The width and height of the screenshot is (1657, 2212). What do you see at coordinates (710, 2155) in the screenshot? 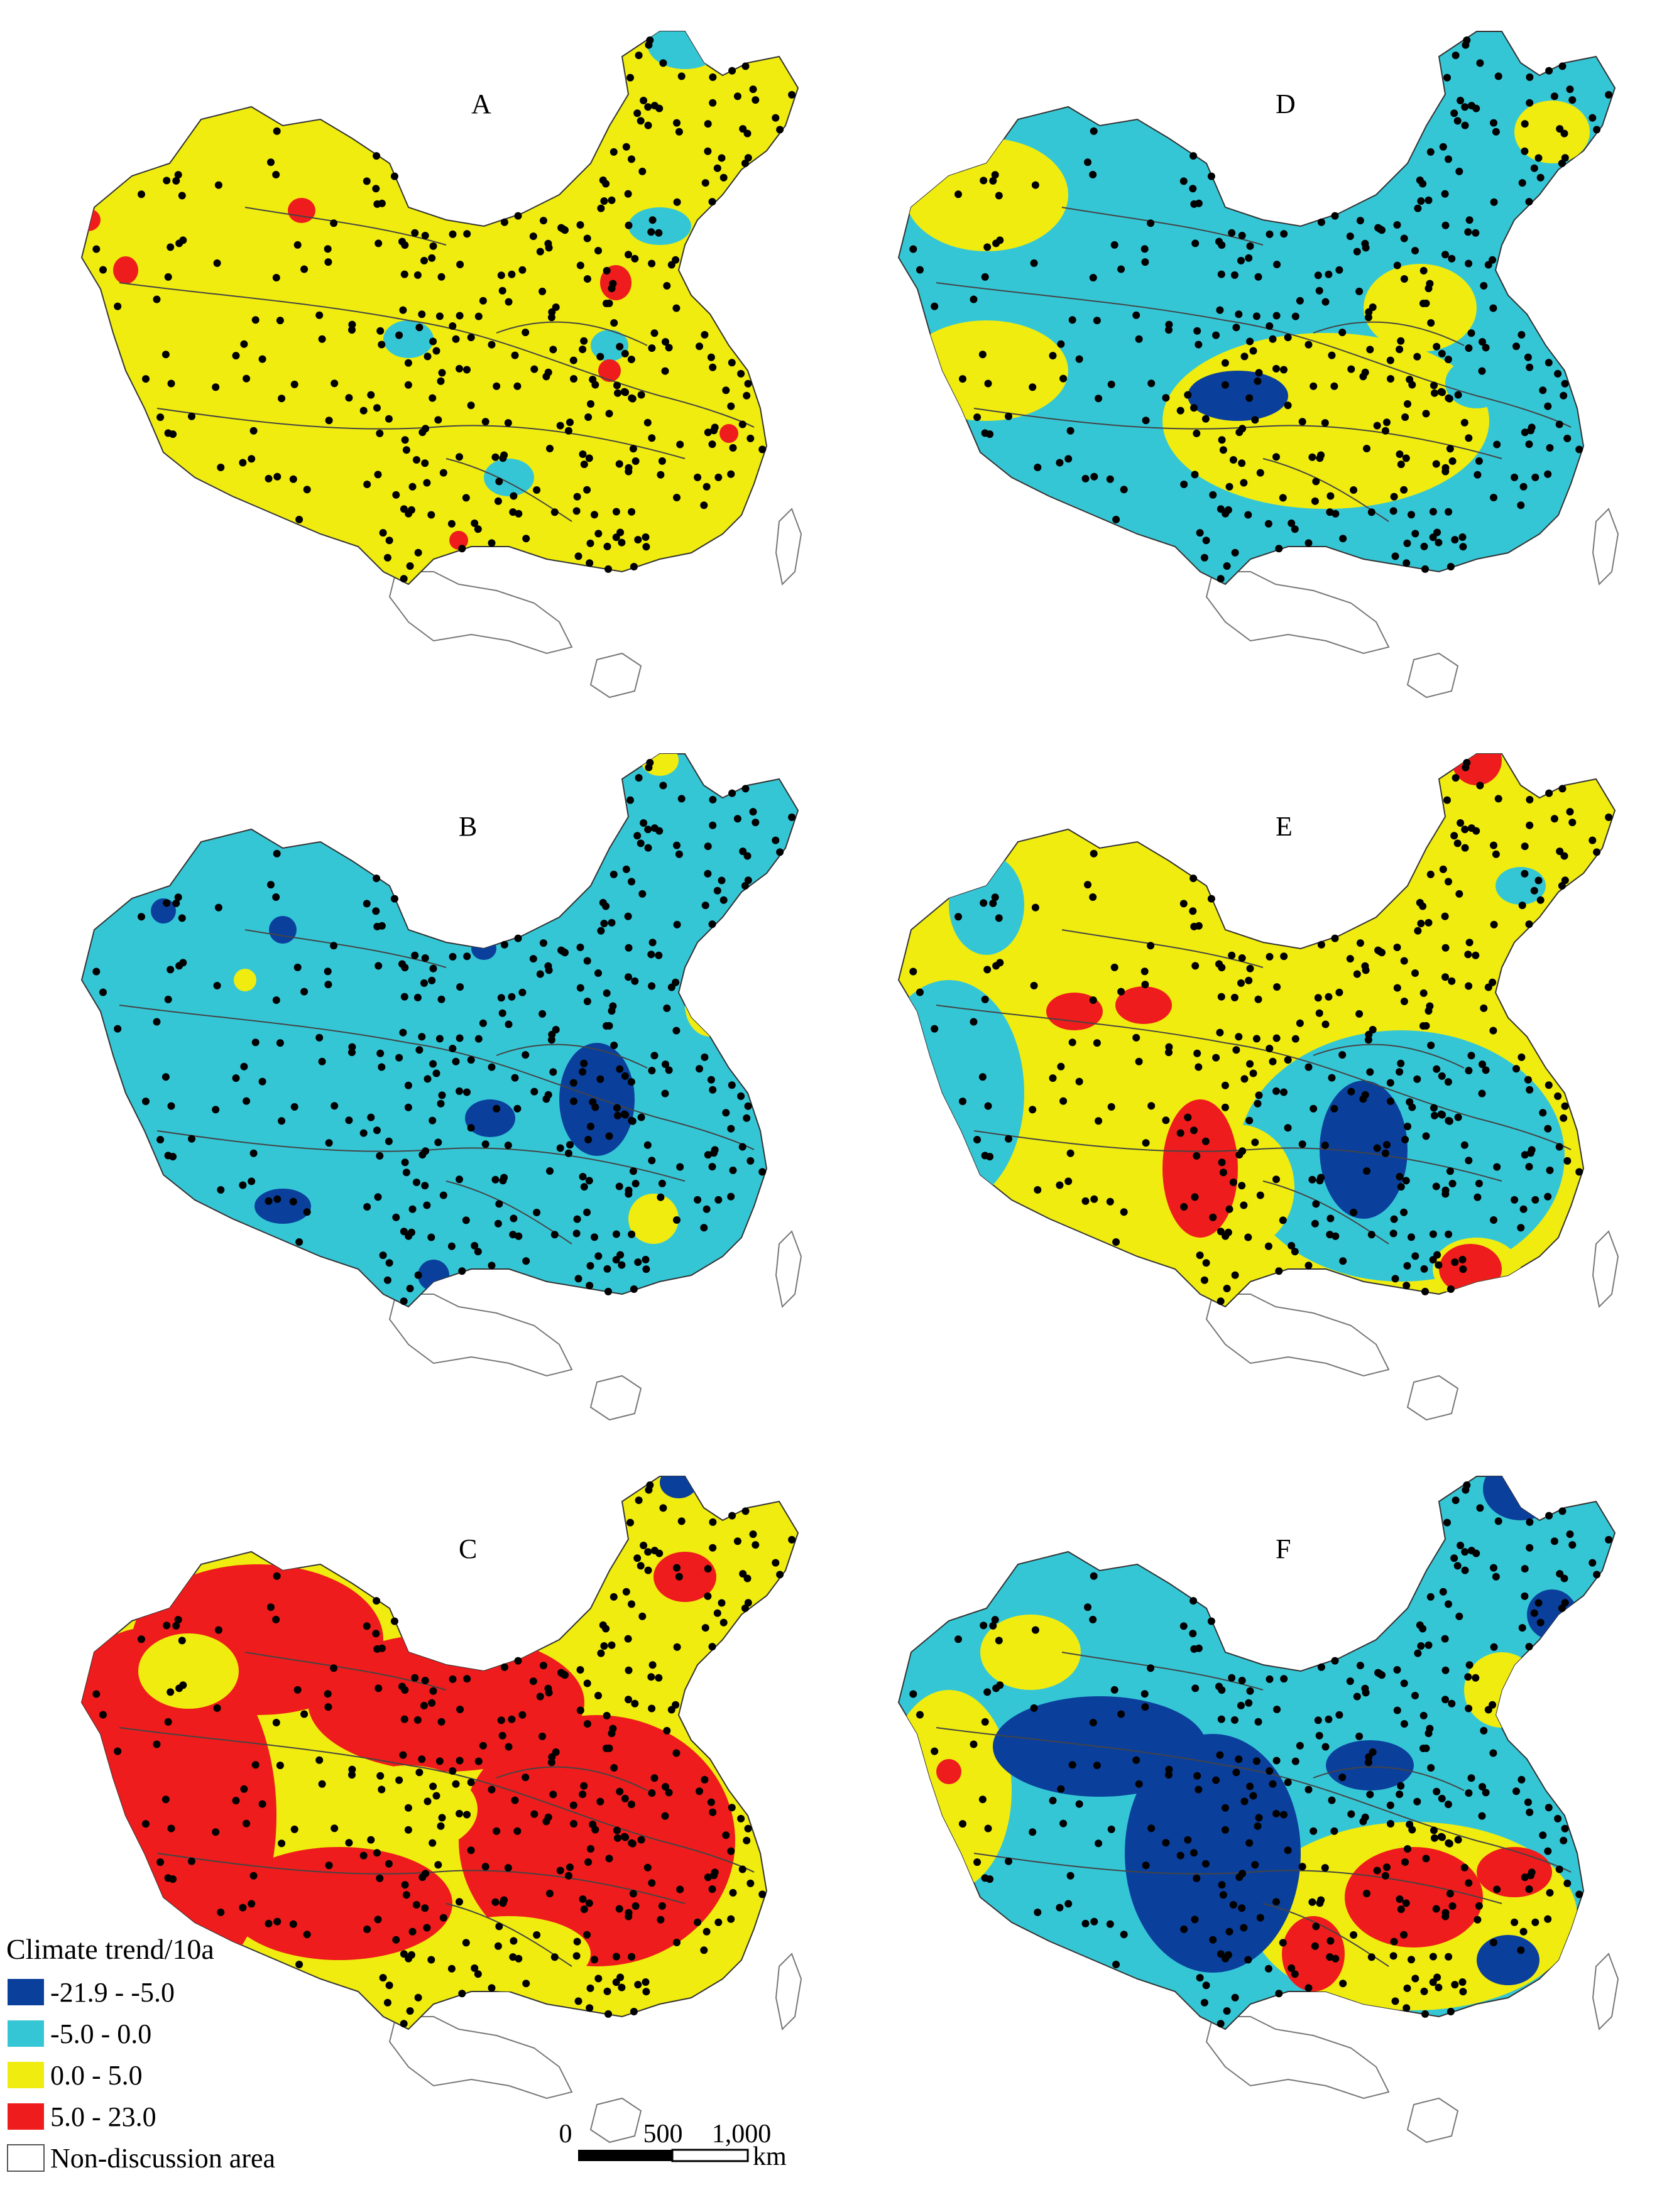
I see `scale-bar-white-segment` at bounding box center [710, 2155].